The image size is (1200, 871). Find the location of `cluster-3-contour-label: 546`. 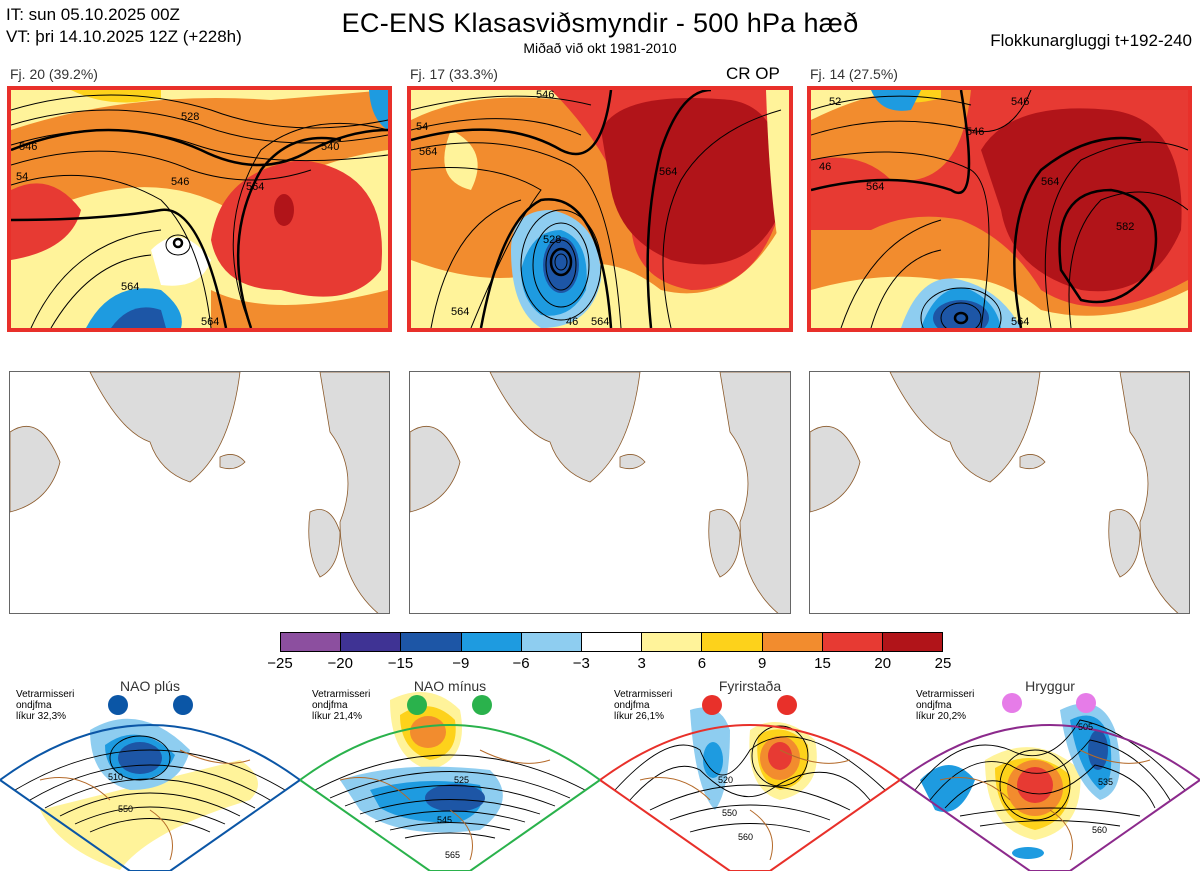

cluster-3-contour-label: 546 is located at coordinates (1020, 102).